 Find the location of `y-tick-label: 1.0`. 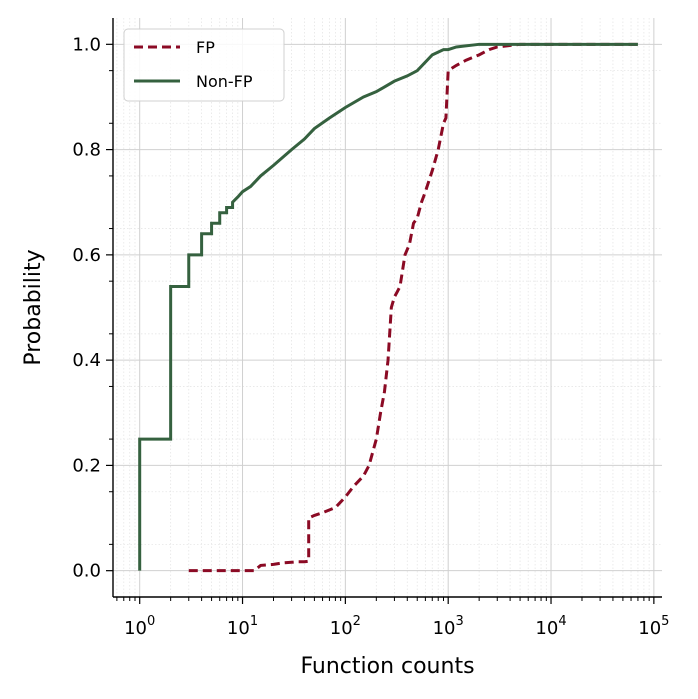

y-tick-label: 1.0 is located at coordinates (86, 44).